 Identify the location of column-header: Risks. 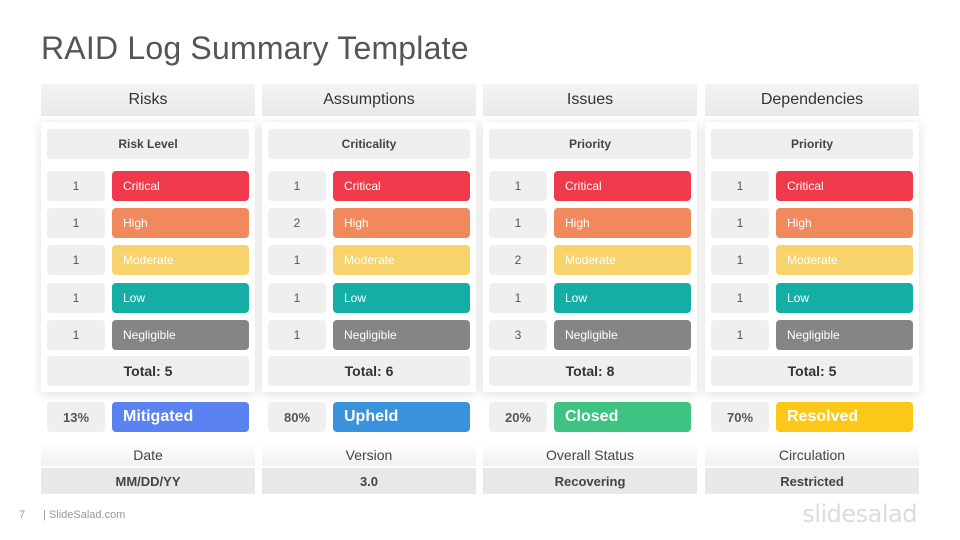
(148, 100).